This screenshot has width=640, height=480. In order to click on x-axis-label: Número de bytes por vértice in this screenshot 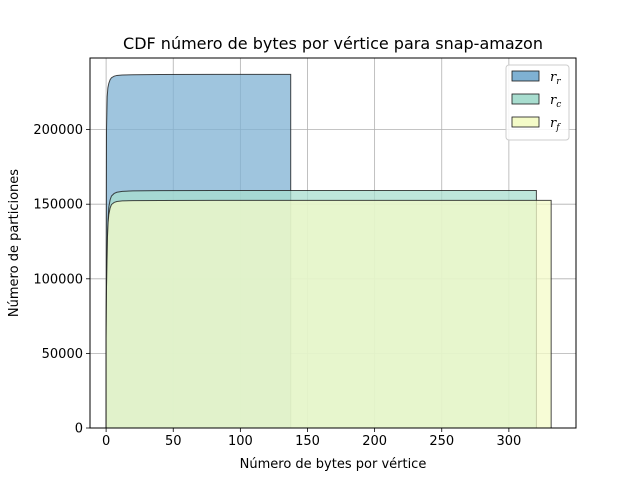, I will do `click(333, 464)`.